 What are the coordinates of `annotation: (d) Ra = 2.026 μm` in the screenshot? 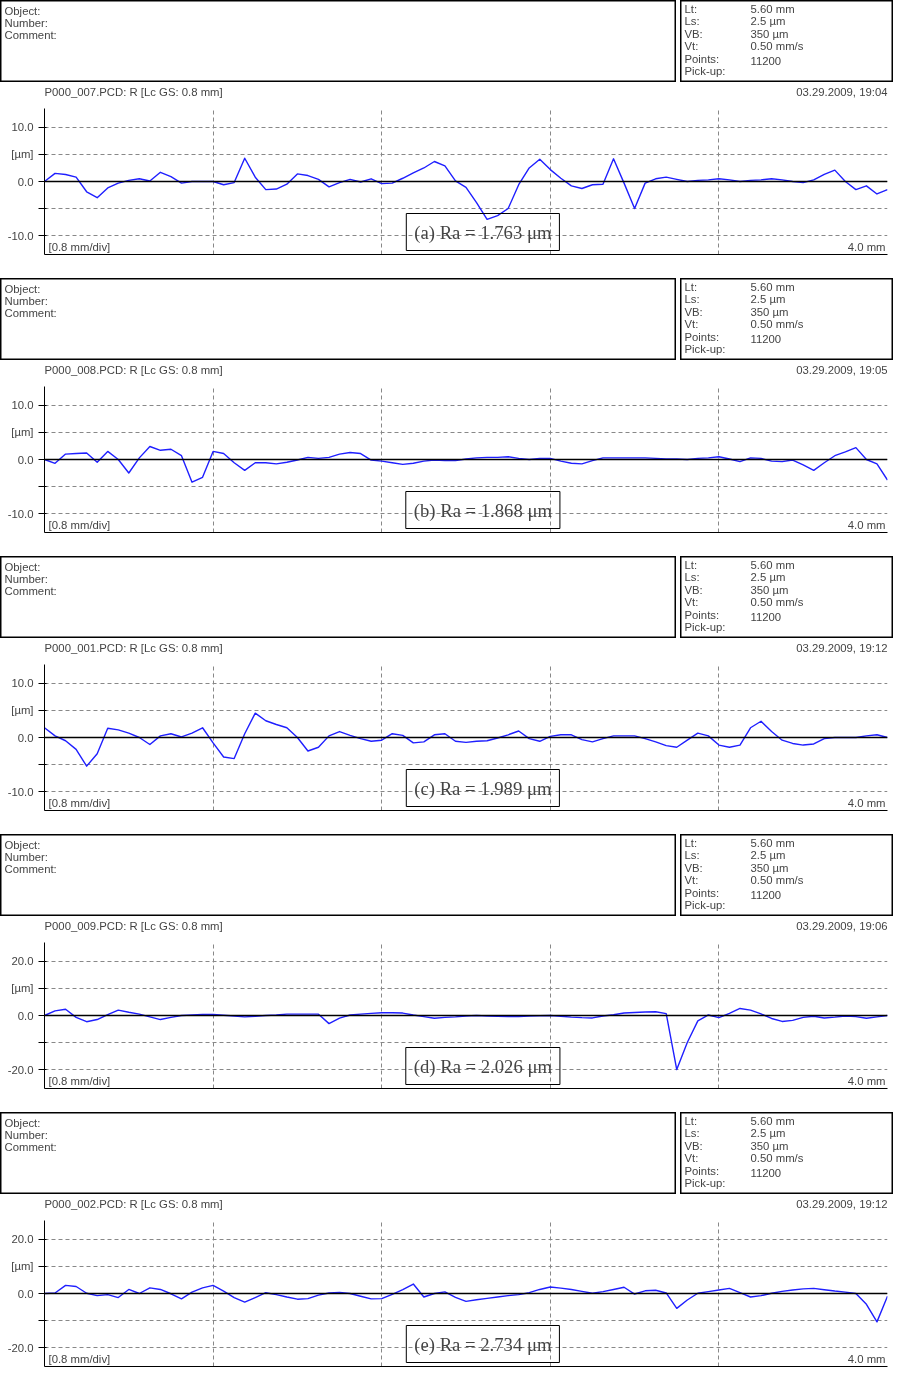 It's located at (483, 1066).